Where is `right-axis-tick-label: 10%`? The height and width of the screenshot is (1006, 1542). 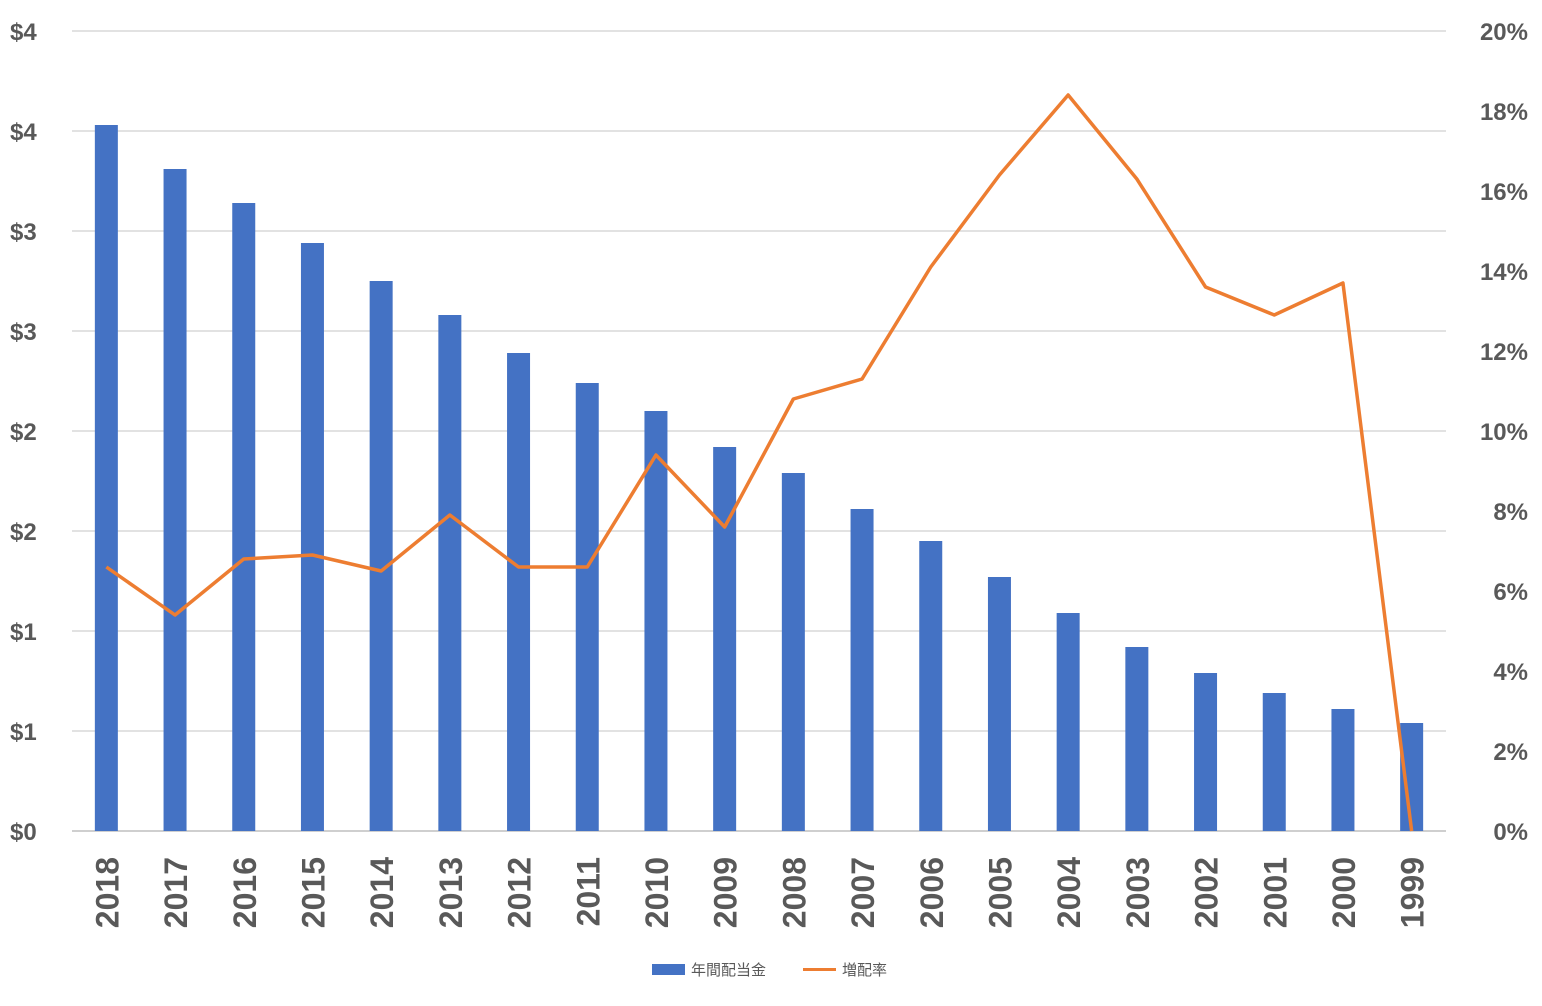
right-axis-tick-label: 10% is located at coordinates (1504, 432).